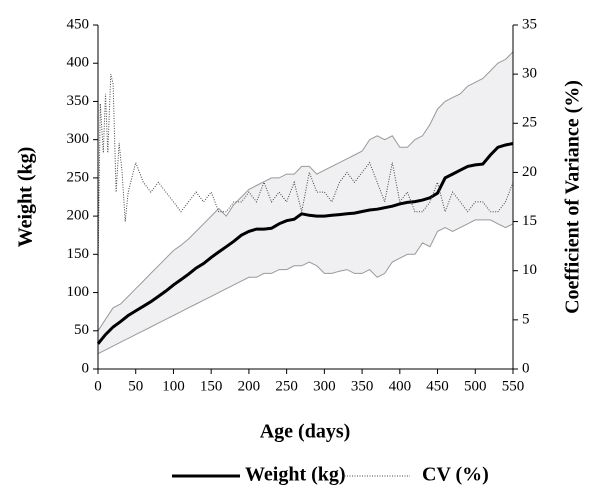 The height and width of the screenshot is (493, 589). What do you see at coordinates (78, 177) in the screenshot?
I see `y-tick-label: 250` at bounding box center [78, 177].